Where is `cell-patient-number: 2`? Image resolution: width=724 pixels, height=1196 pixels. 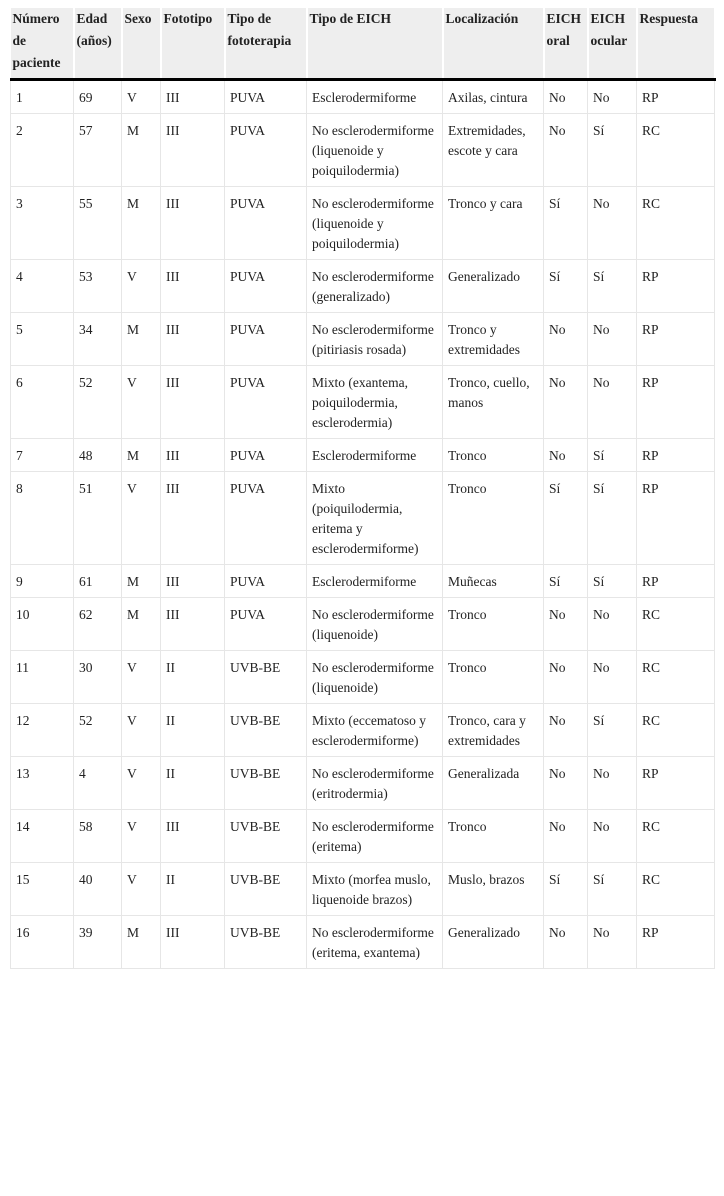
cell-patient-number: 2 is located at coordinates (42, 150).